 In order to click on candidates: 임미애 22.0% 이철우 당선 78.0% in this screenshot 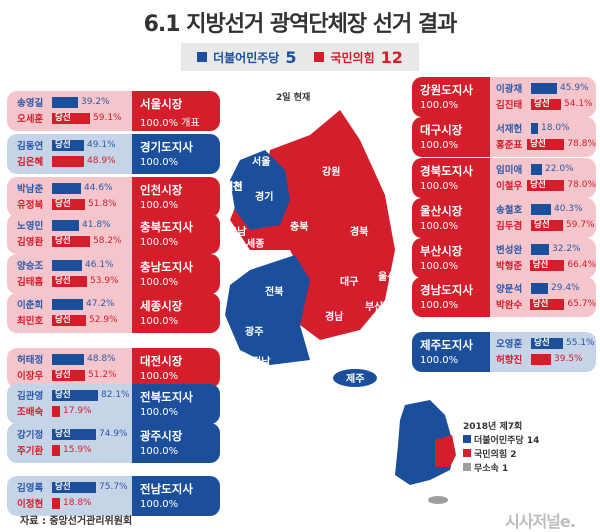, I will do `click(543, 178)`.